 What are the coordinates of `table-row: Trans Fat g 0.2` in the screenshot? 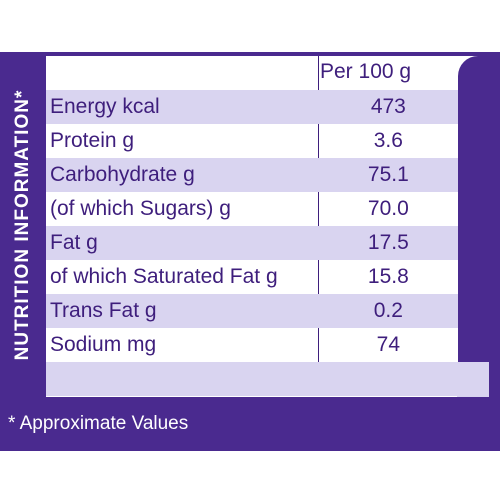 It's located at (252, 311).